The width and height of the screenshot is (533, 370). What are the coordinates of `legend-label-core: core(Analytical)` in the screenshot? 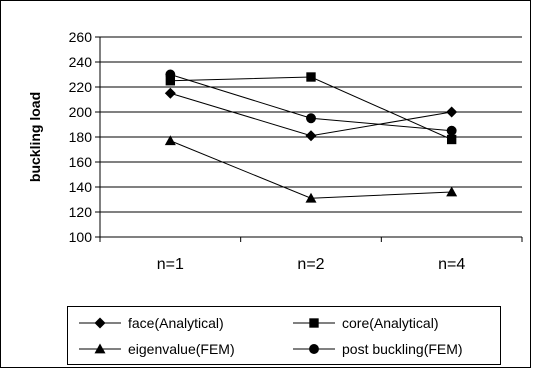 It's located at (390, 323).